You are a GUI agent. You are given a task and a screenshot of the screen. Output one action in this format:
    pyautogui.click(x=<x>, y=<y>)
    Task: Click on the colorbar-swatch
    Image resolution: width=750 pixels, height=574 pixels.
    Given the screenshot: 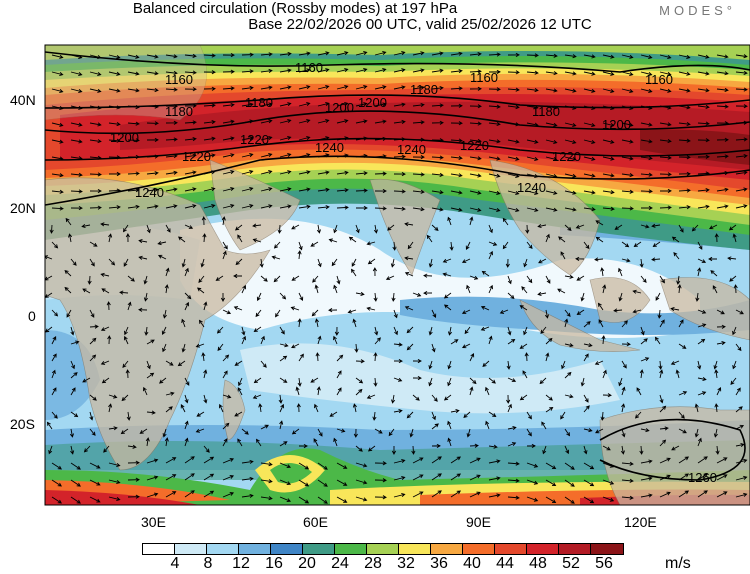 What is the action you would take?
    pyautogui.click(x=607, y=549)
    